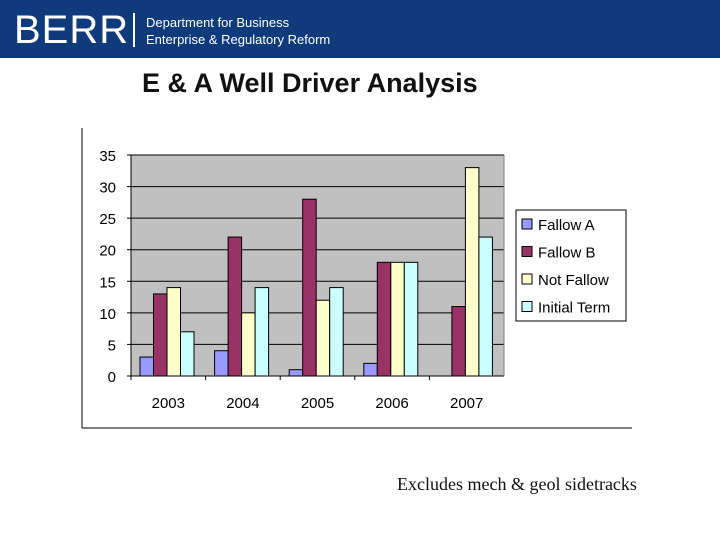  I want to click on bar-not-fallow-2006, so click(397, 319).